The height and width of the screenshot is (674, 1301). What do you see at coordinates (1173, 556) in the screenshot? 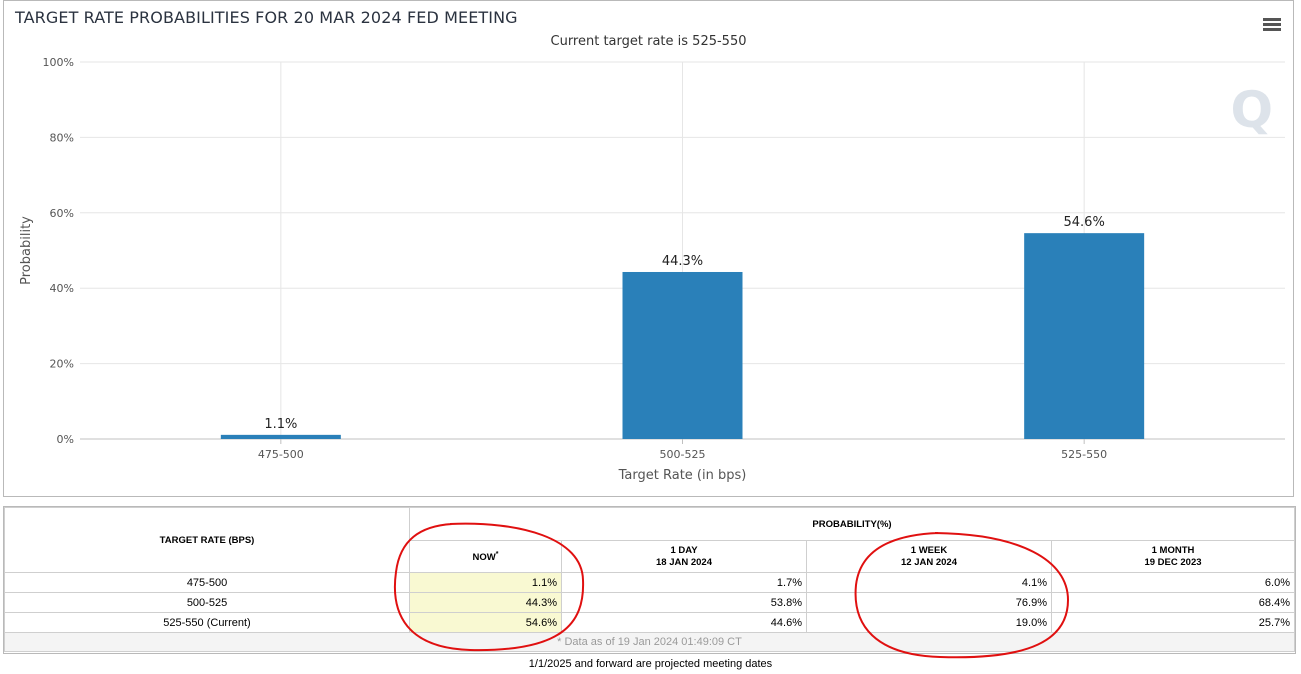
I see `col-header-1-month: 1 MONTH 19 DEC 2023` at bounding box center [1173, 556].